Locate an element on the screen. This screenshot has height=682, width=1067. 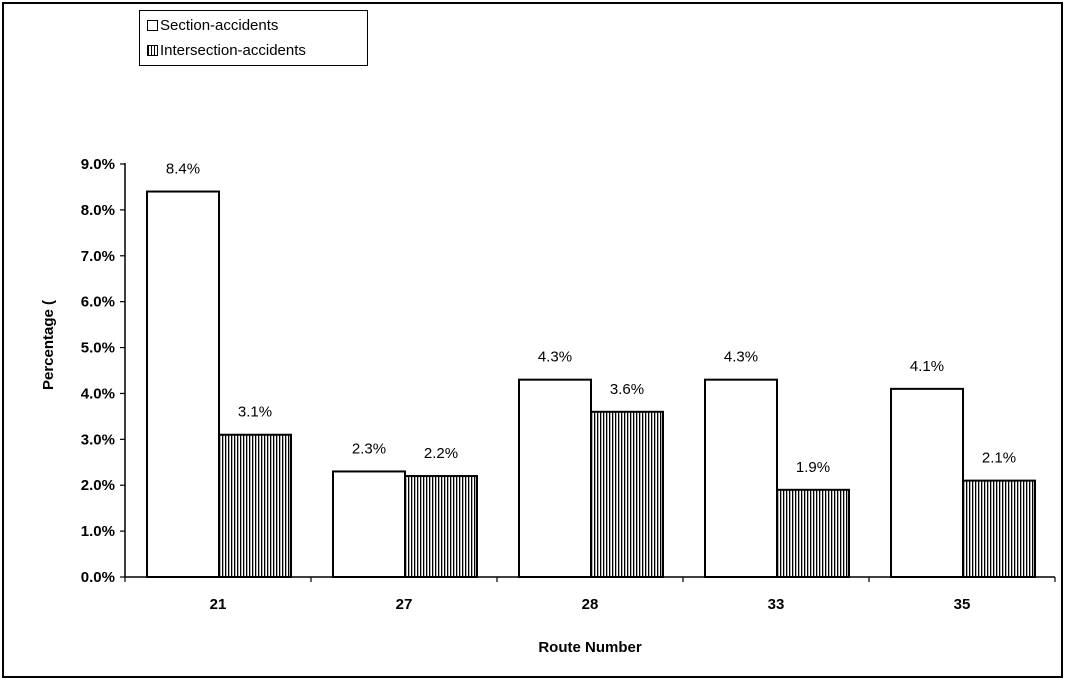
legend-swatch-section is located at coordinates (152, 25).